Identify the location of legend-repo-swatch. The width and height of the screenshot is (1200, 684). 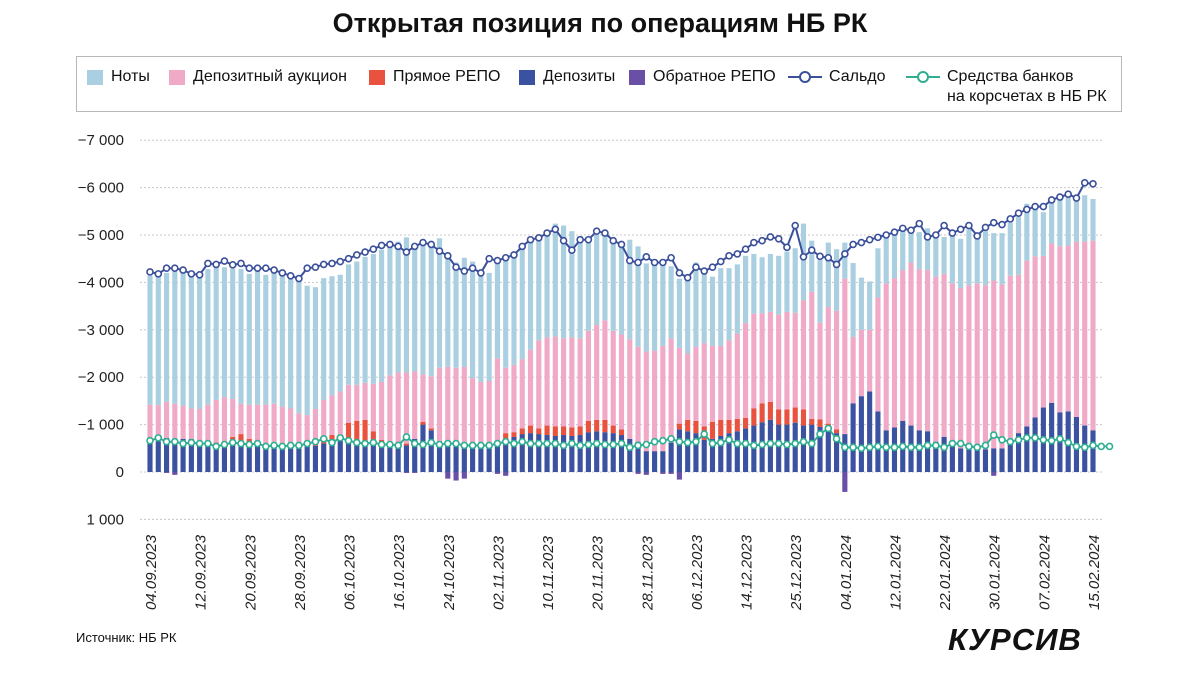
(377, 77).